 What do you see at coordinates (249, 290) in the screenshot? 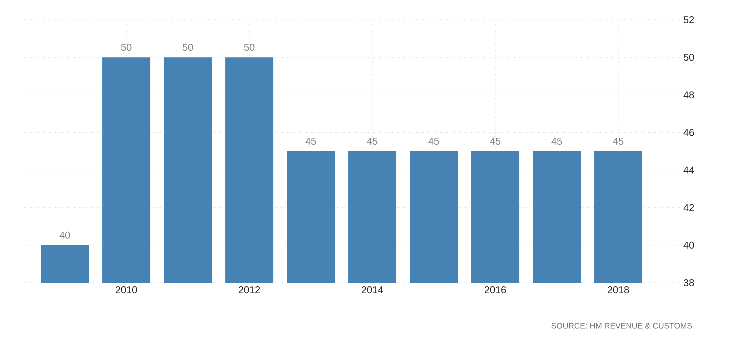
I see `x-tick-label: 2012` at bounding box center [249, 290].